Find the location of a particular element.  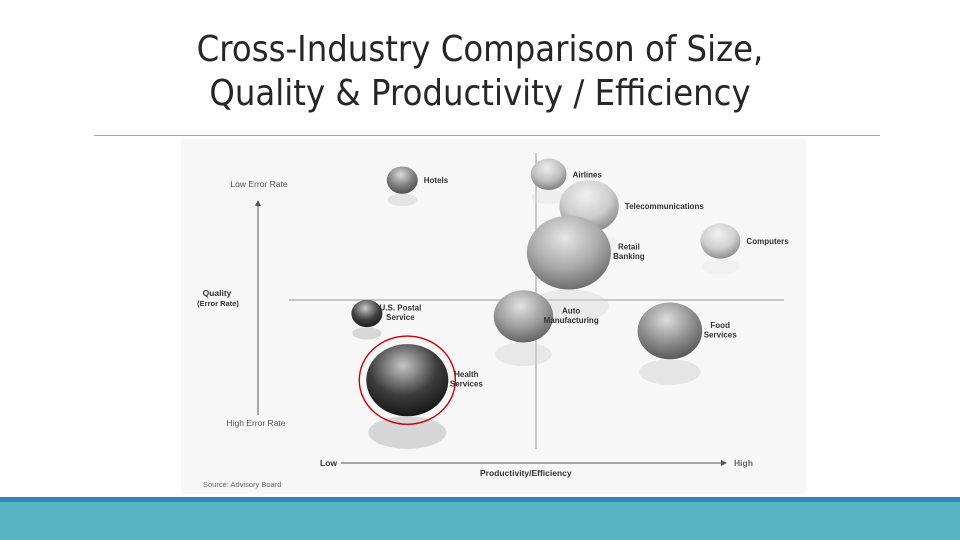

bubble-label: Health Services is located at coordinates (466, 379).